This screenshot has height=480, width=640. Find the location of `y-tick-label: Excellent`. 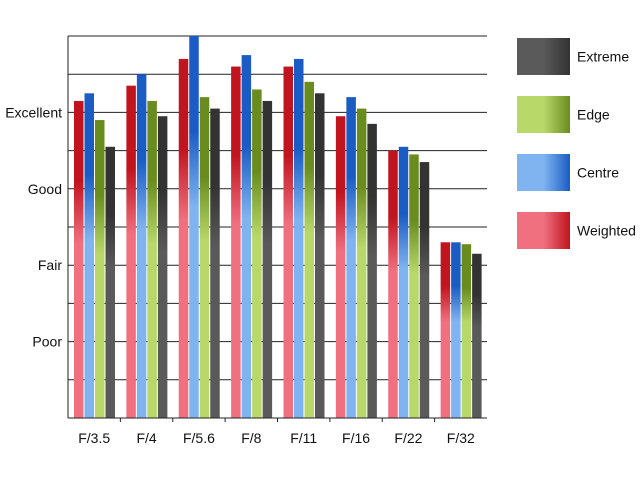

y-tick-label: Excellent is located at coordinates (33, 112).